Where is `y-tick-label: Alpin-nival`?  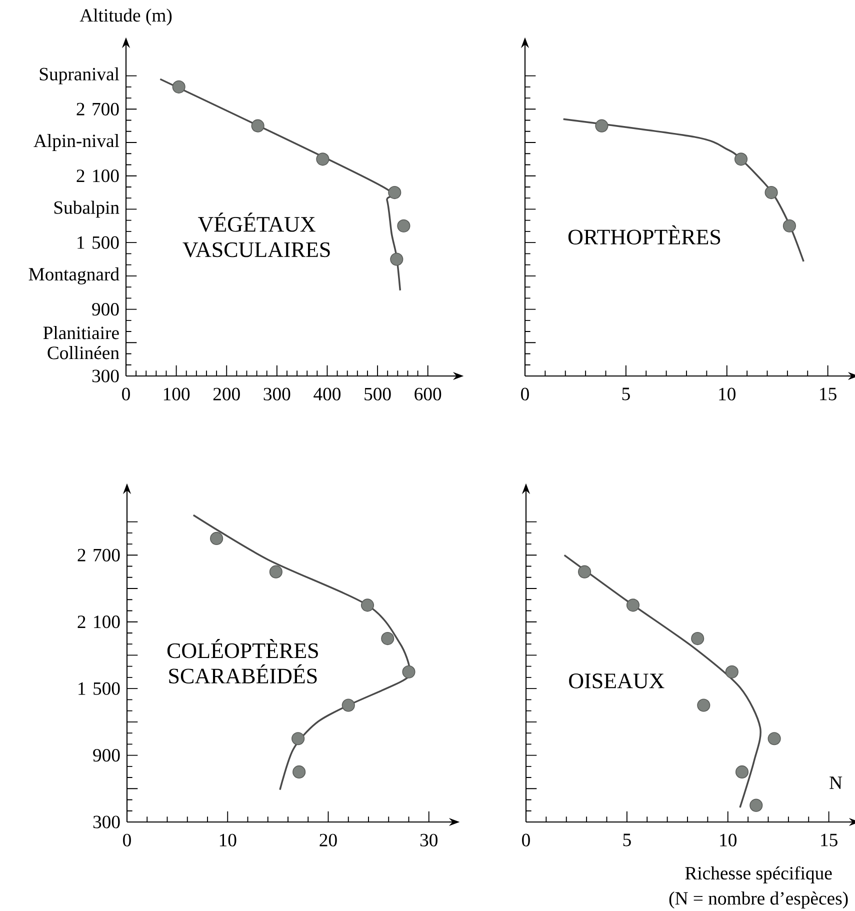
y-tick-label: Alpin-nival is located at coordinates (77, 142).